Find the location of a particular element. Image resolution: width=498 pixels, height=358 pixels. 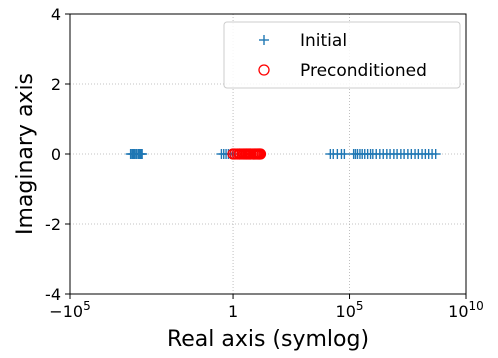

y-tick-label: 0 is located at coordinates (56, 154).